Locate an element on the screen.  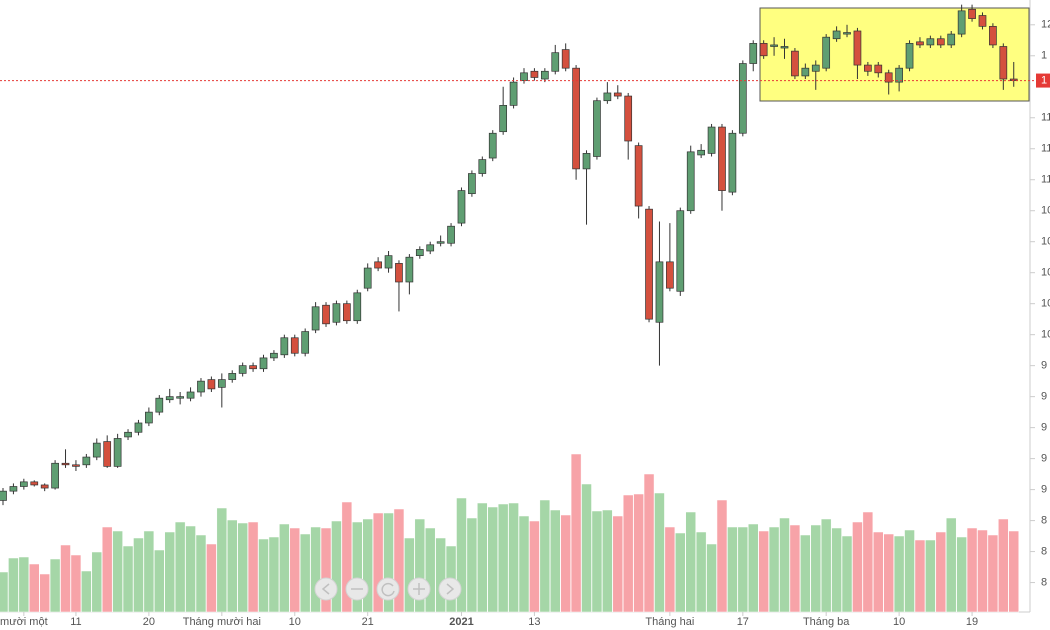
last-price-box is located at coordinates (1043, 80).